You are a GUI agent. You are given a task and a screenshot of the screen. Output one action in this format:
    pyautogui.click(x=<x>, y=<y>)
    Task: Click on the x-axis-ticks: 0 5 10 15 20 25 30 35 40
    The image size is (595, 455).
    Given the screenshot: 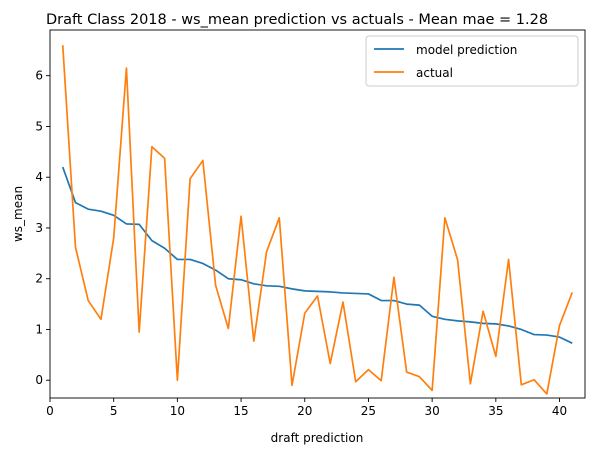 What is the action you would take?
    pyautogui.click(x=306, y=408)
    